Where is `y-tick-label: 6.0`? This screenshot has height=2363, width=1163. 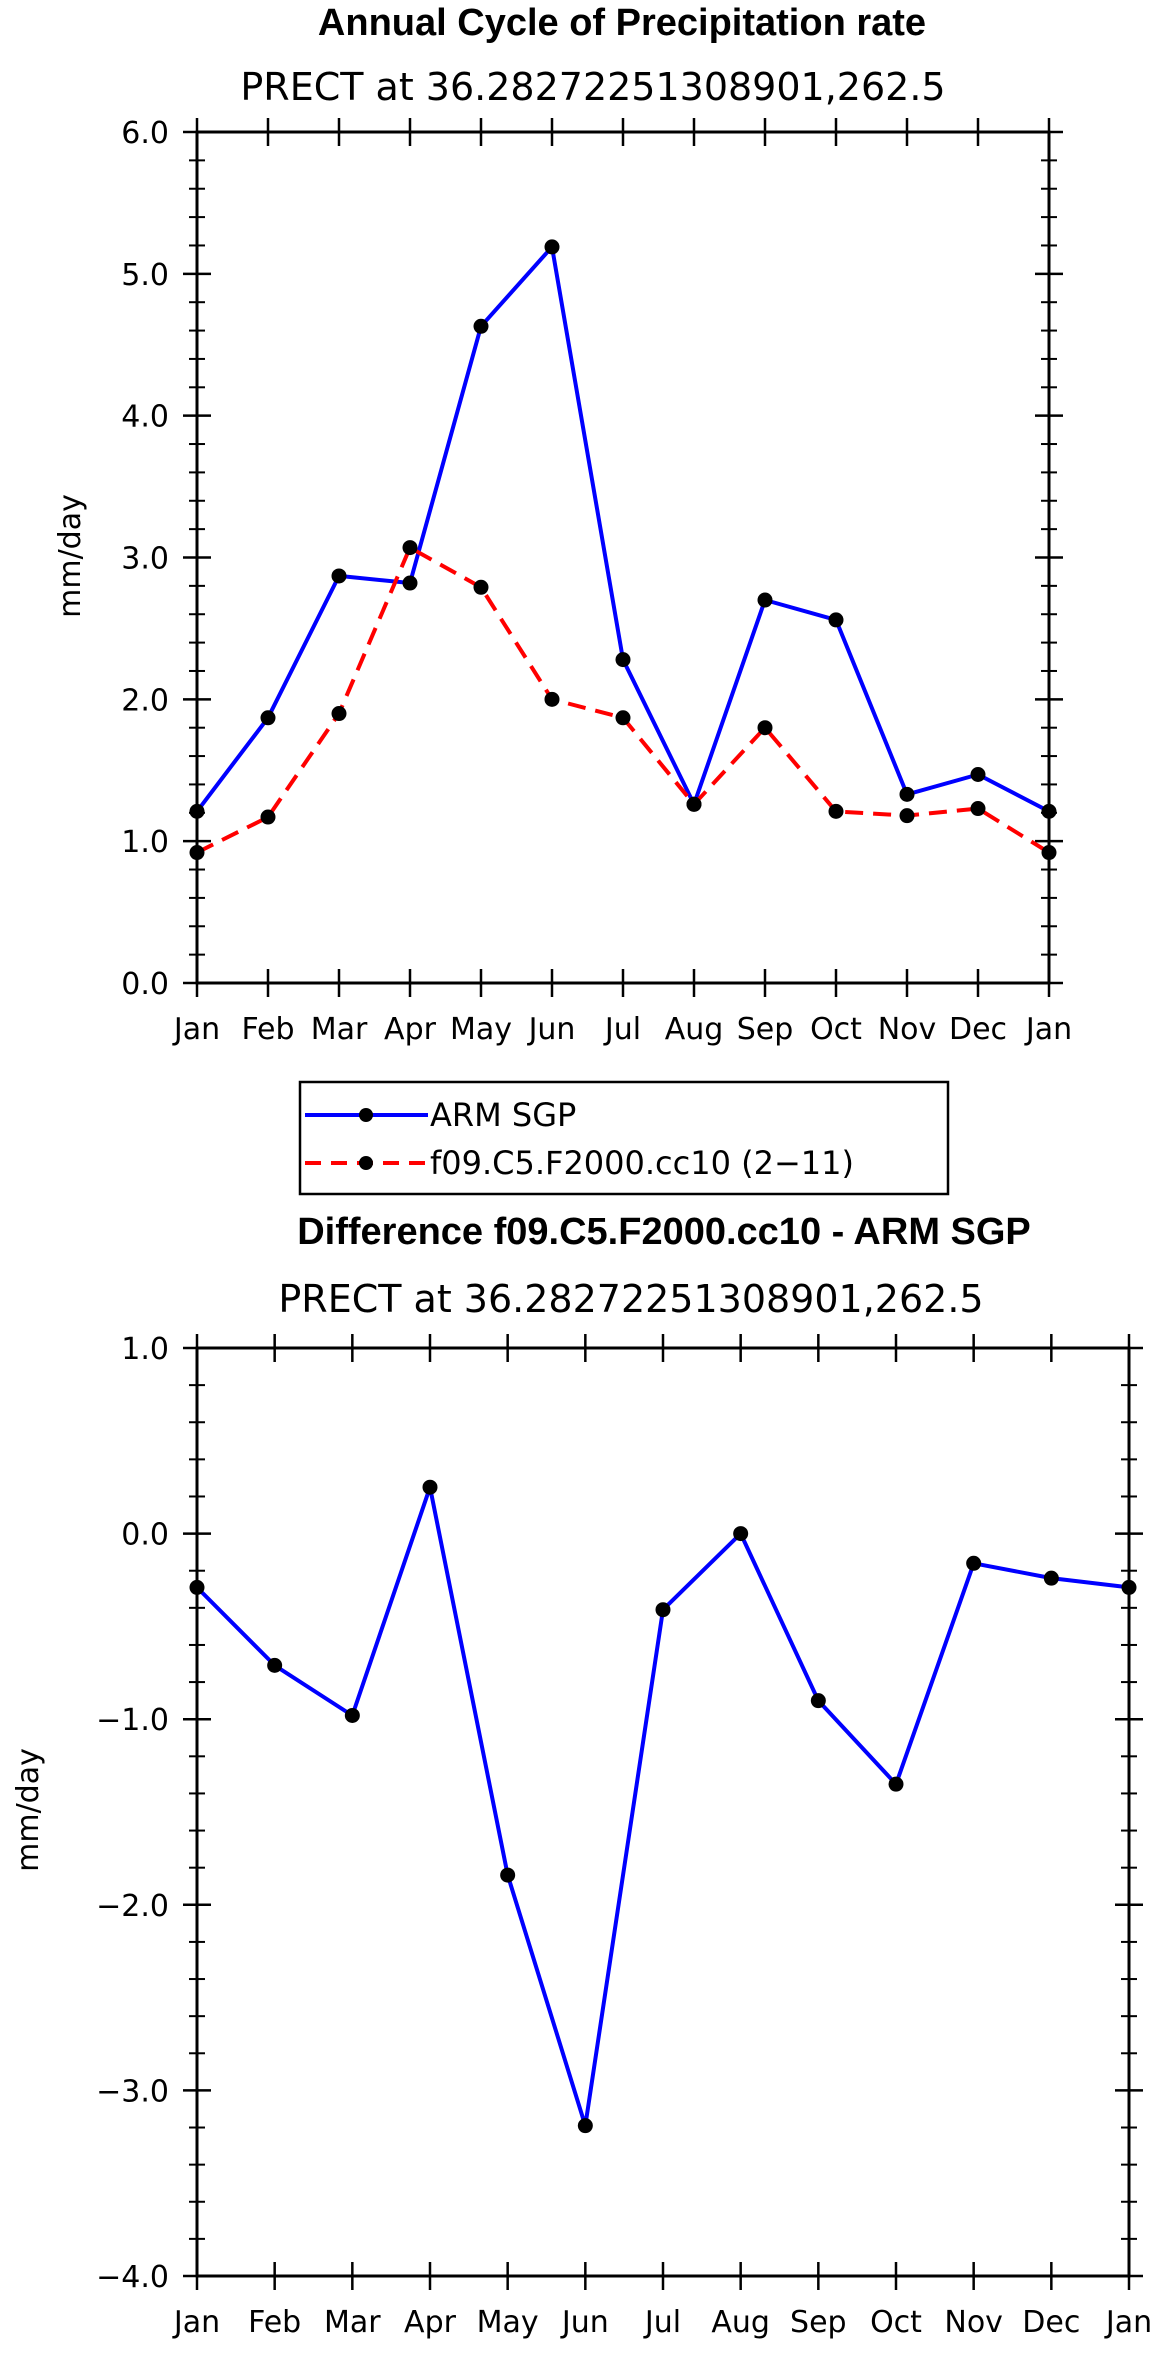 y-tick-label: 6.0 is located at coordinates (145, 133).